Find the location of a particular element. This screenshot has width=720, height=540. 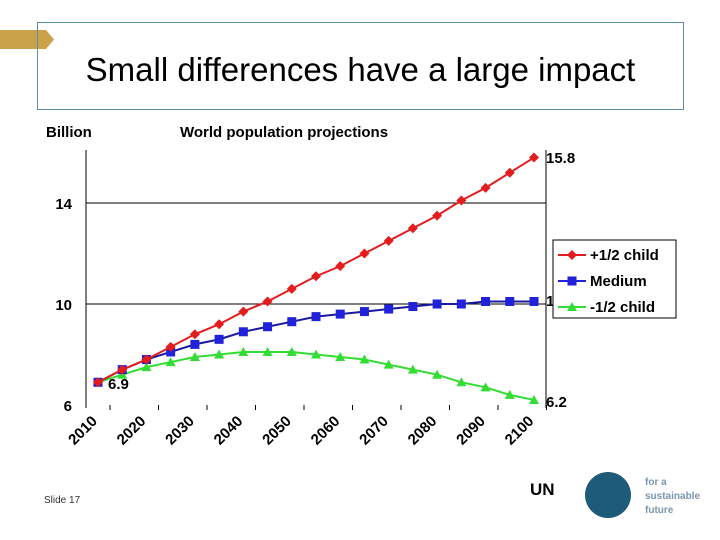

series-line is located at coordinates (316, 375).